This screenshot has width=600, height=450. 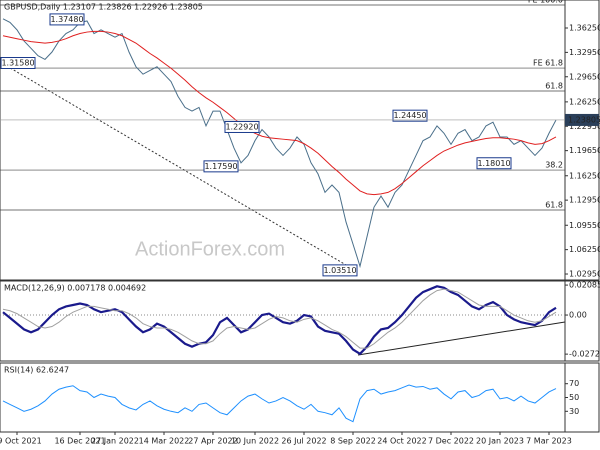 What do you see at coordinates (584, 150) in the screenshot?
I see `y-tick-label: 1.19650` at bounding box center [584, 150].